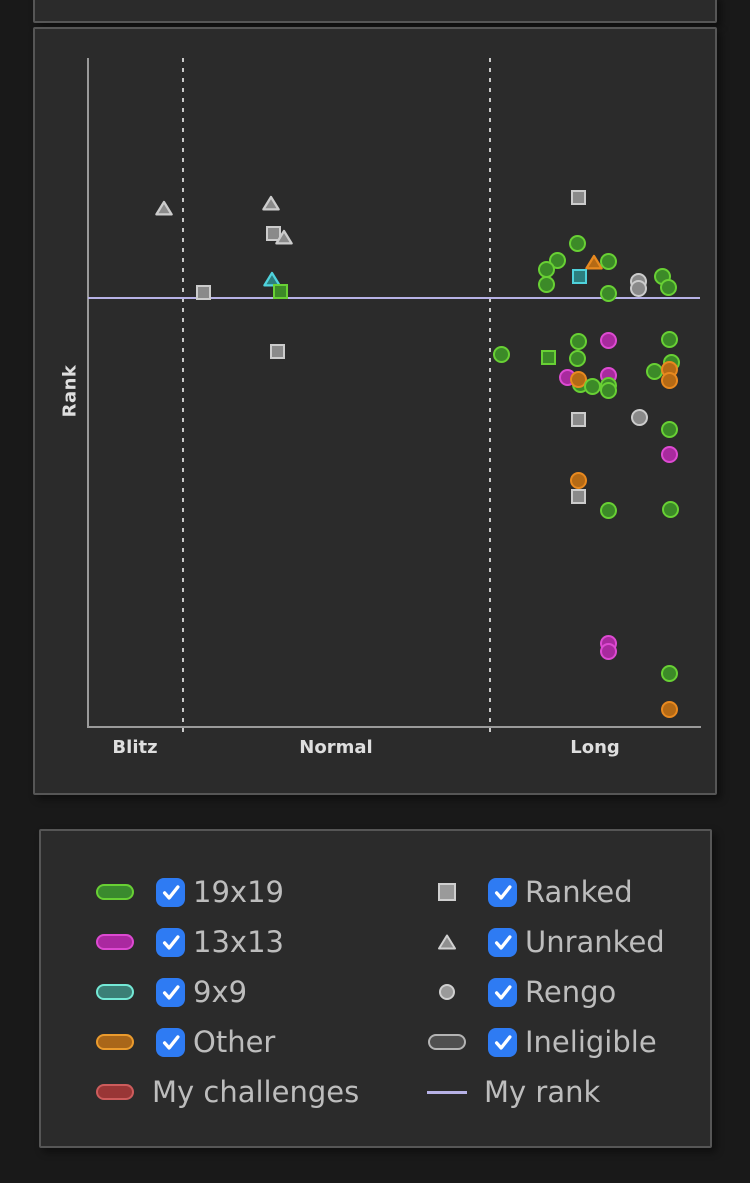  I want to click on legend-row-my-challenges: My challenges, so click(227, 1092).